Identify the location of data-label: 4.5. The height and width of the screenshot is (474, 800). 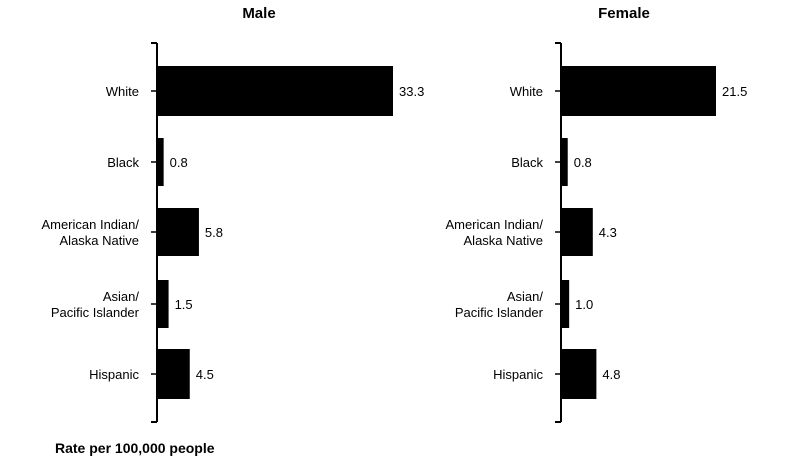
(205, 374).